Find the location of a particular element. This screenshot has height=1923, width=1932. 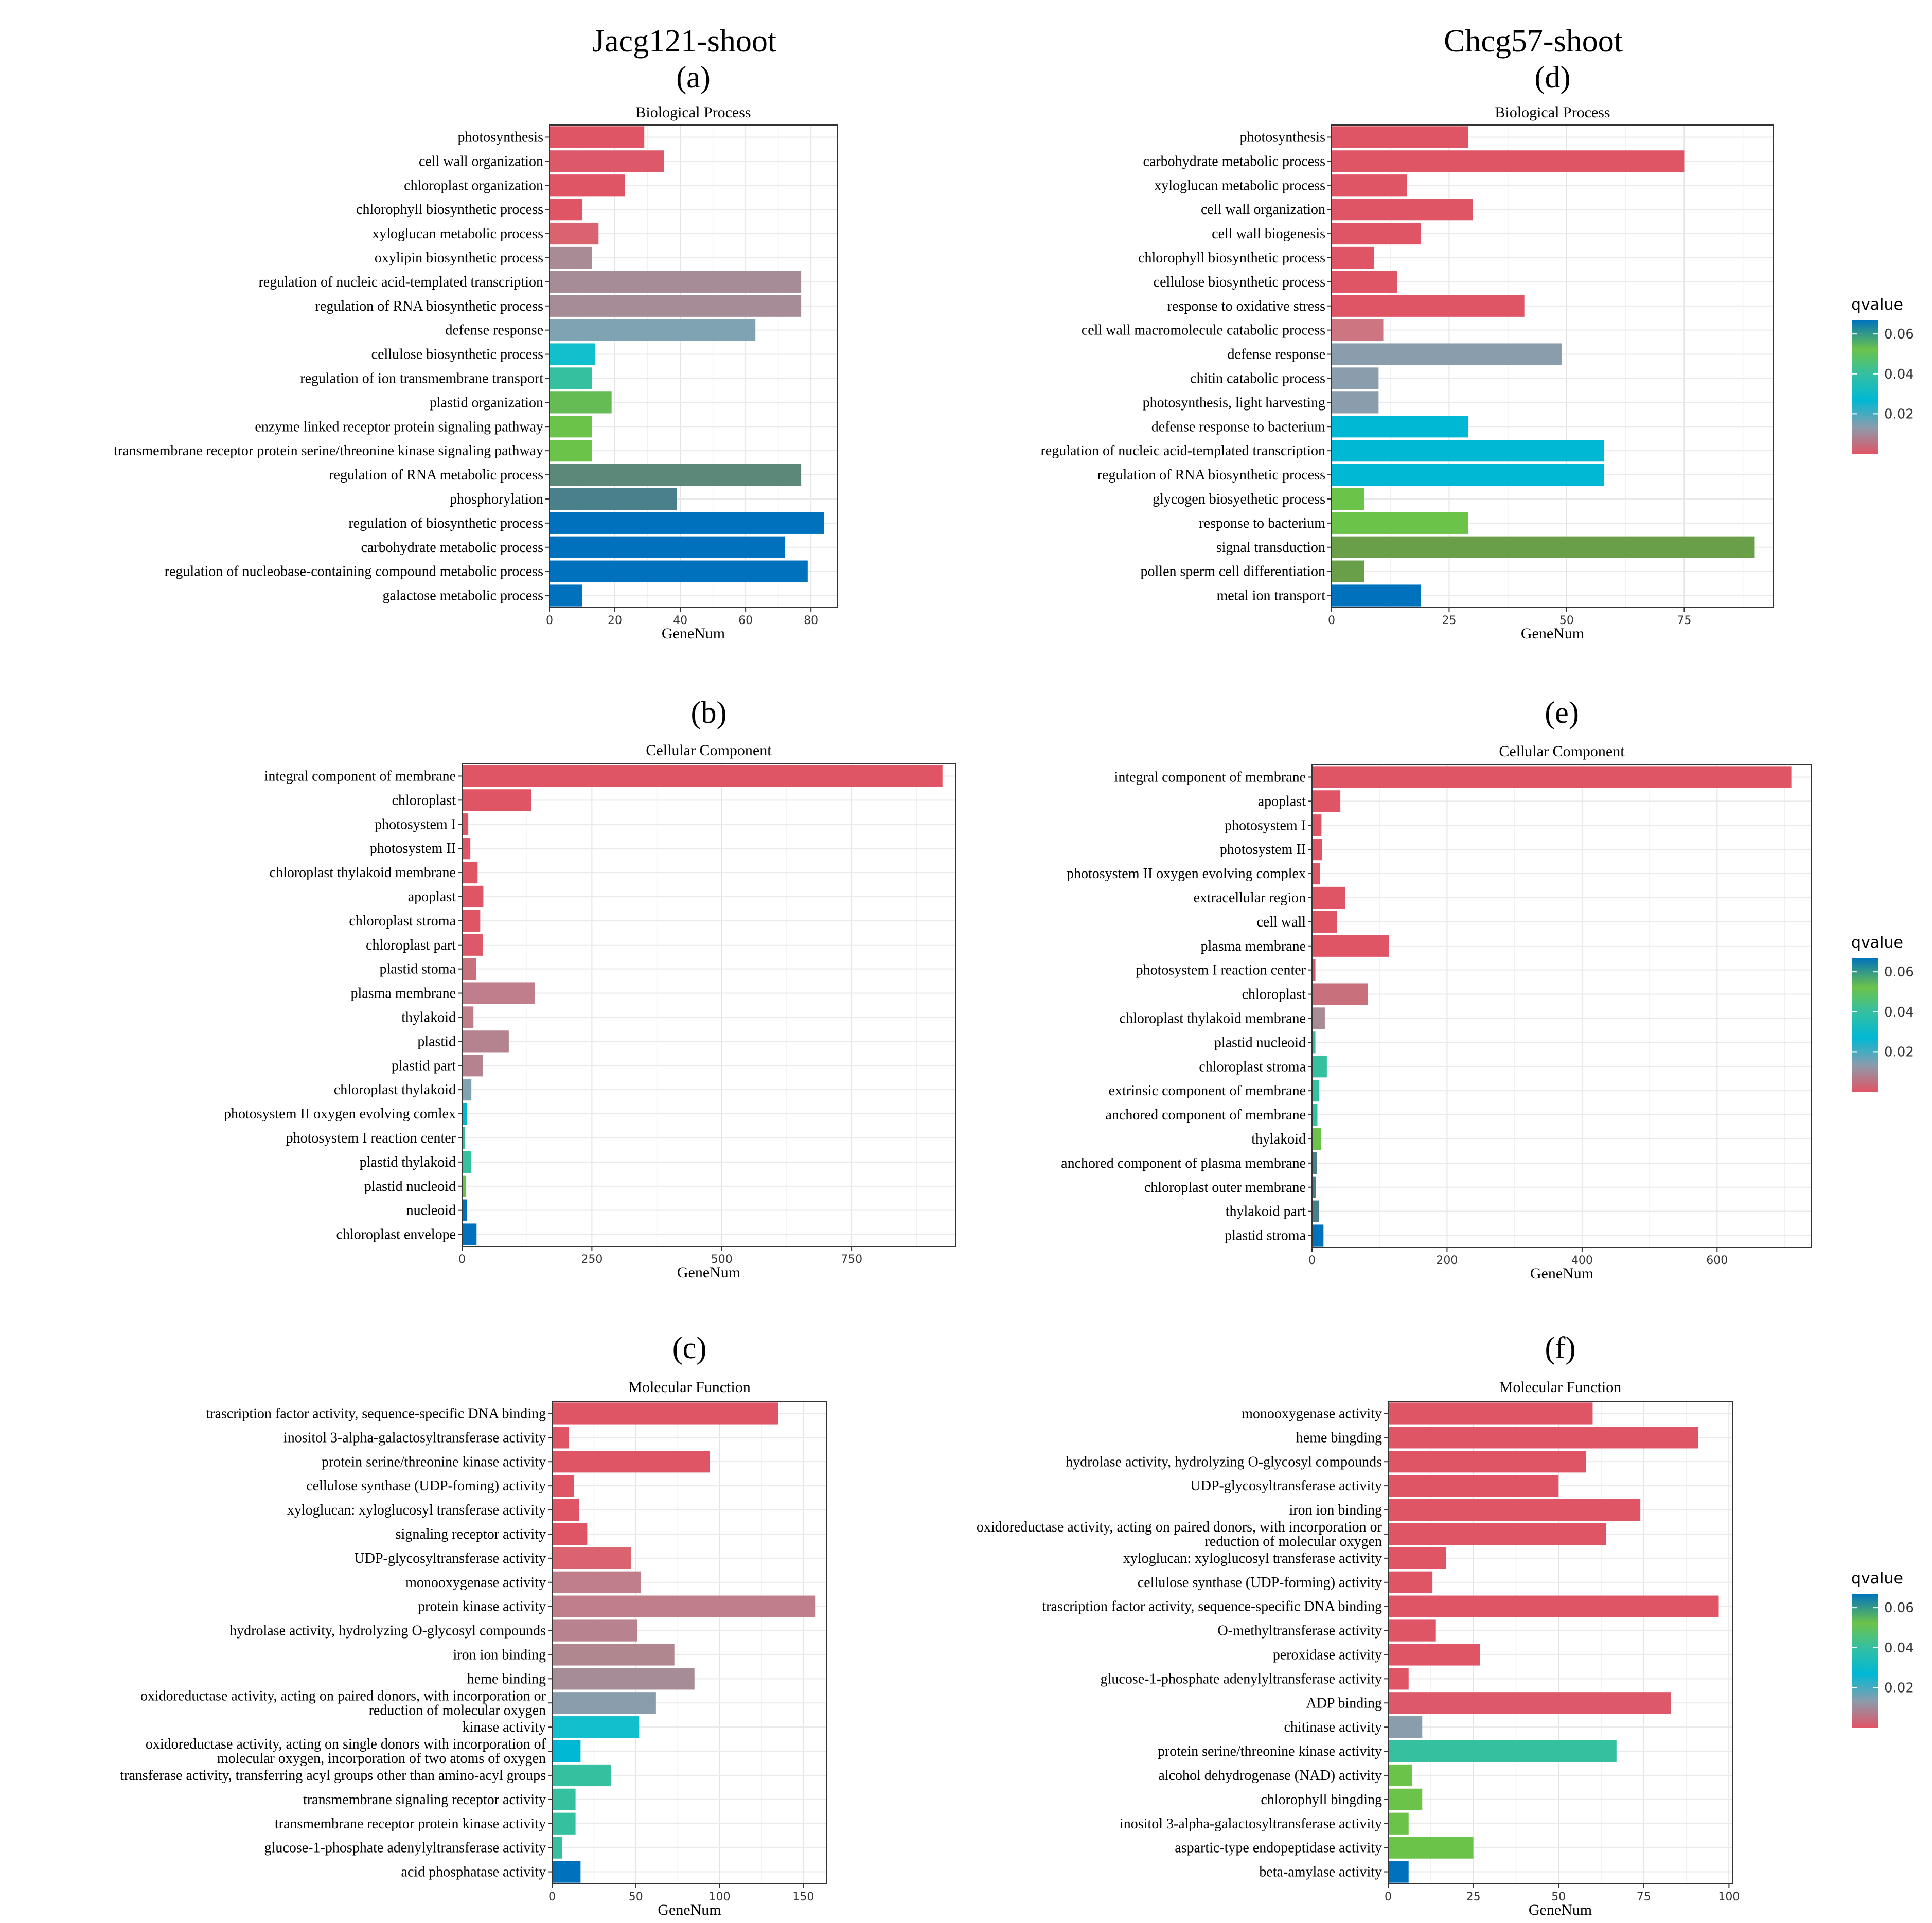

x-tick-label: 0 is located at coordinates (462, 1259).